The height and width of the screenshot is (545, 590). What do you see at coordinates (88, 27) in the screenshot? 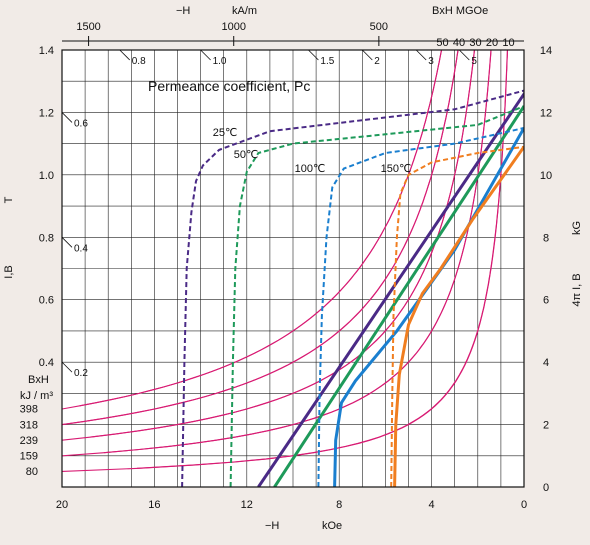
I see `x-top-tick: 1500` at bounding box center [88, 27].